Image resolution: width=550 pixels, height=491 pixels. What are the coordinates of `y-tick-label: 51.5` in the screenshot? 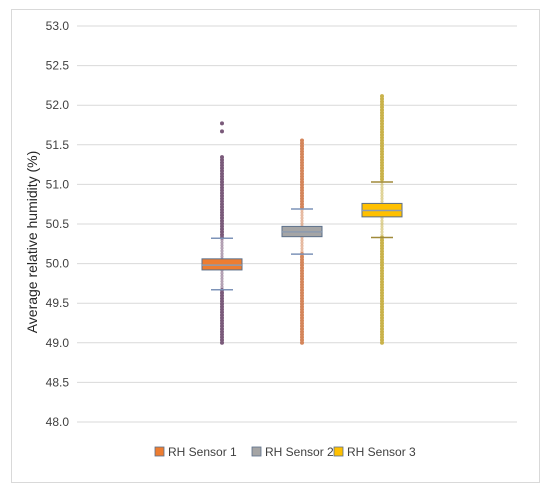 It's located at (58, 145).